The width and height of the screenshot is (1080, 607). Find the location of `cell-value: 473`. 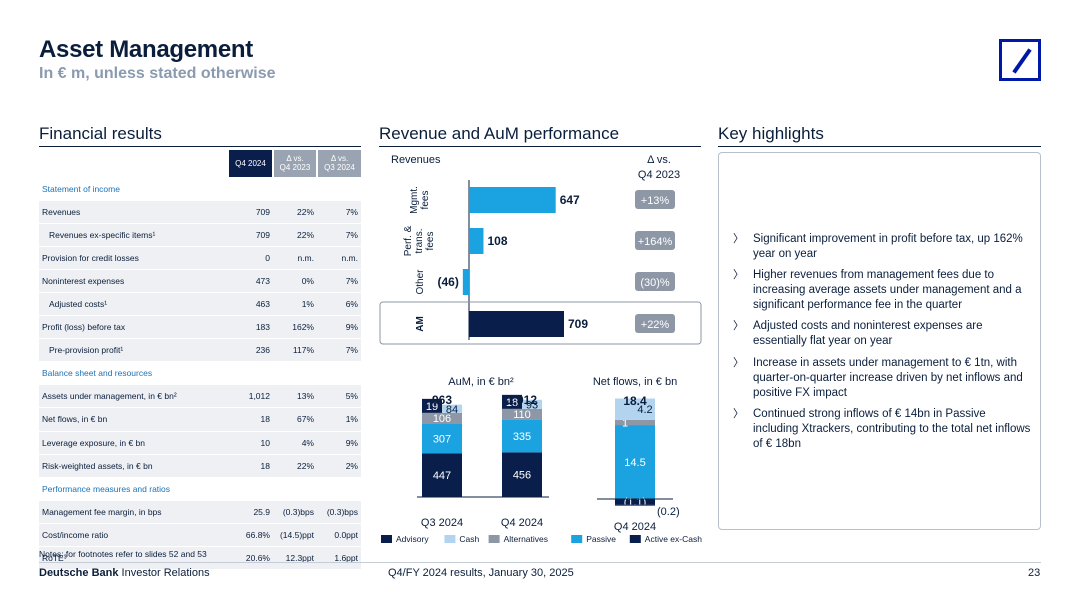

cell-value: 473 is located at coordinates (251, 281).